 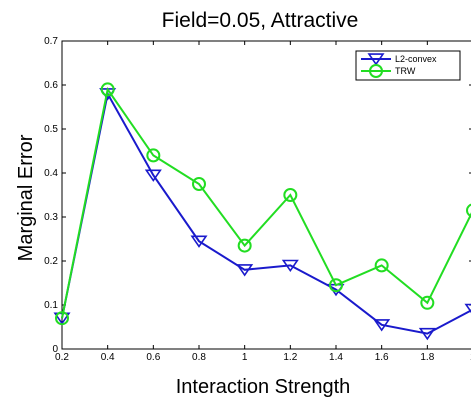 I want to click on y-tick-label: 0.7, so click(x=51, y=41).